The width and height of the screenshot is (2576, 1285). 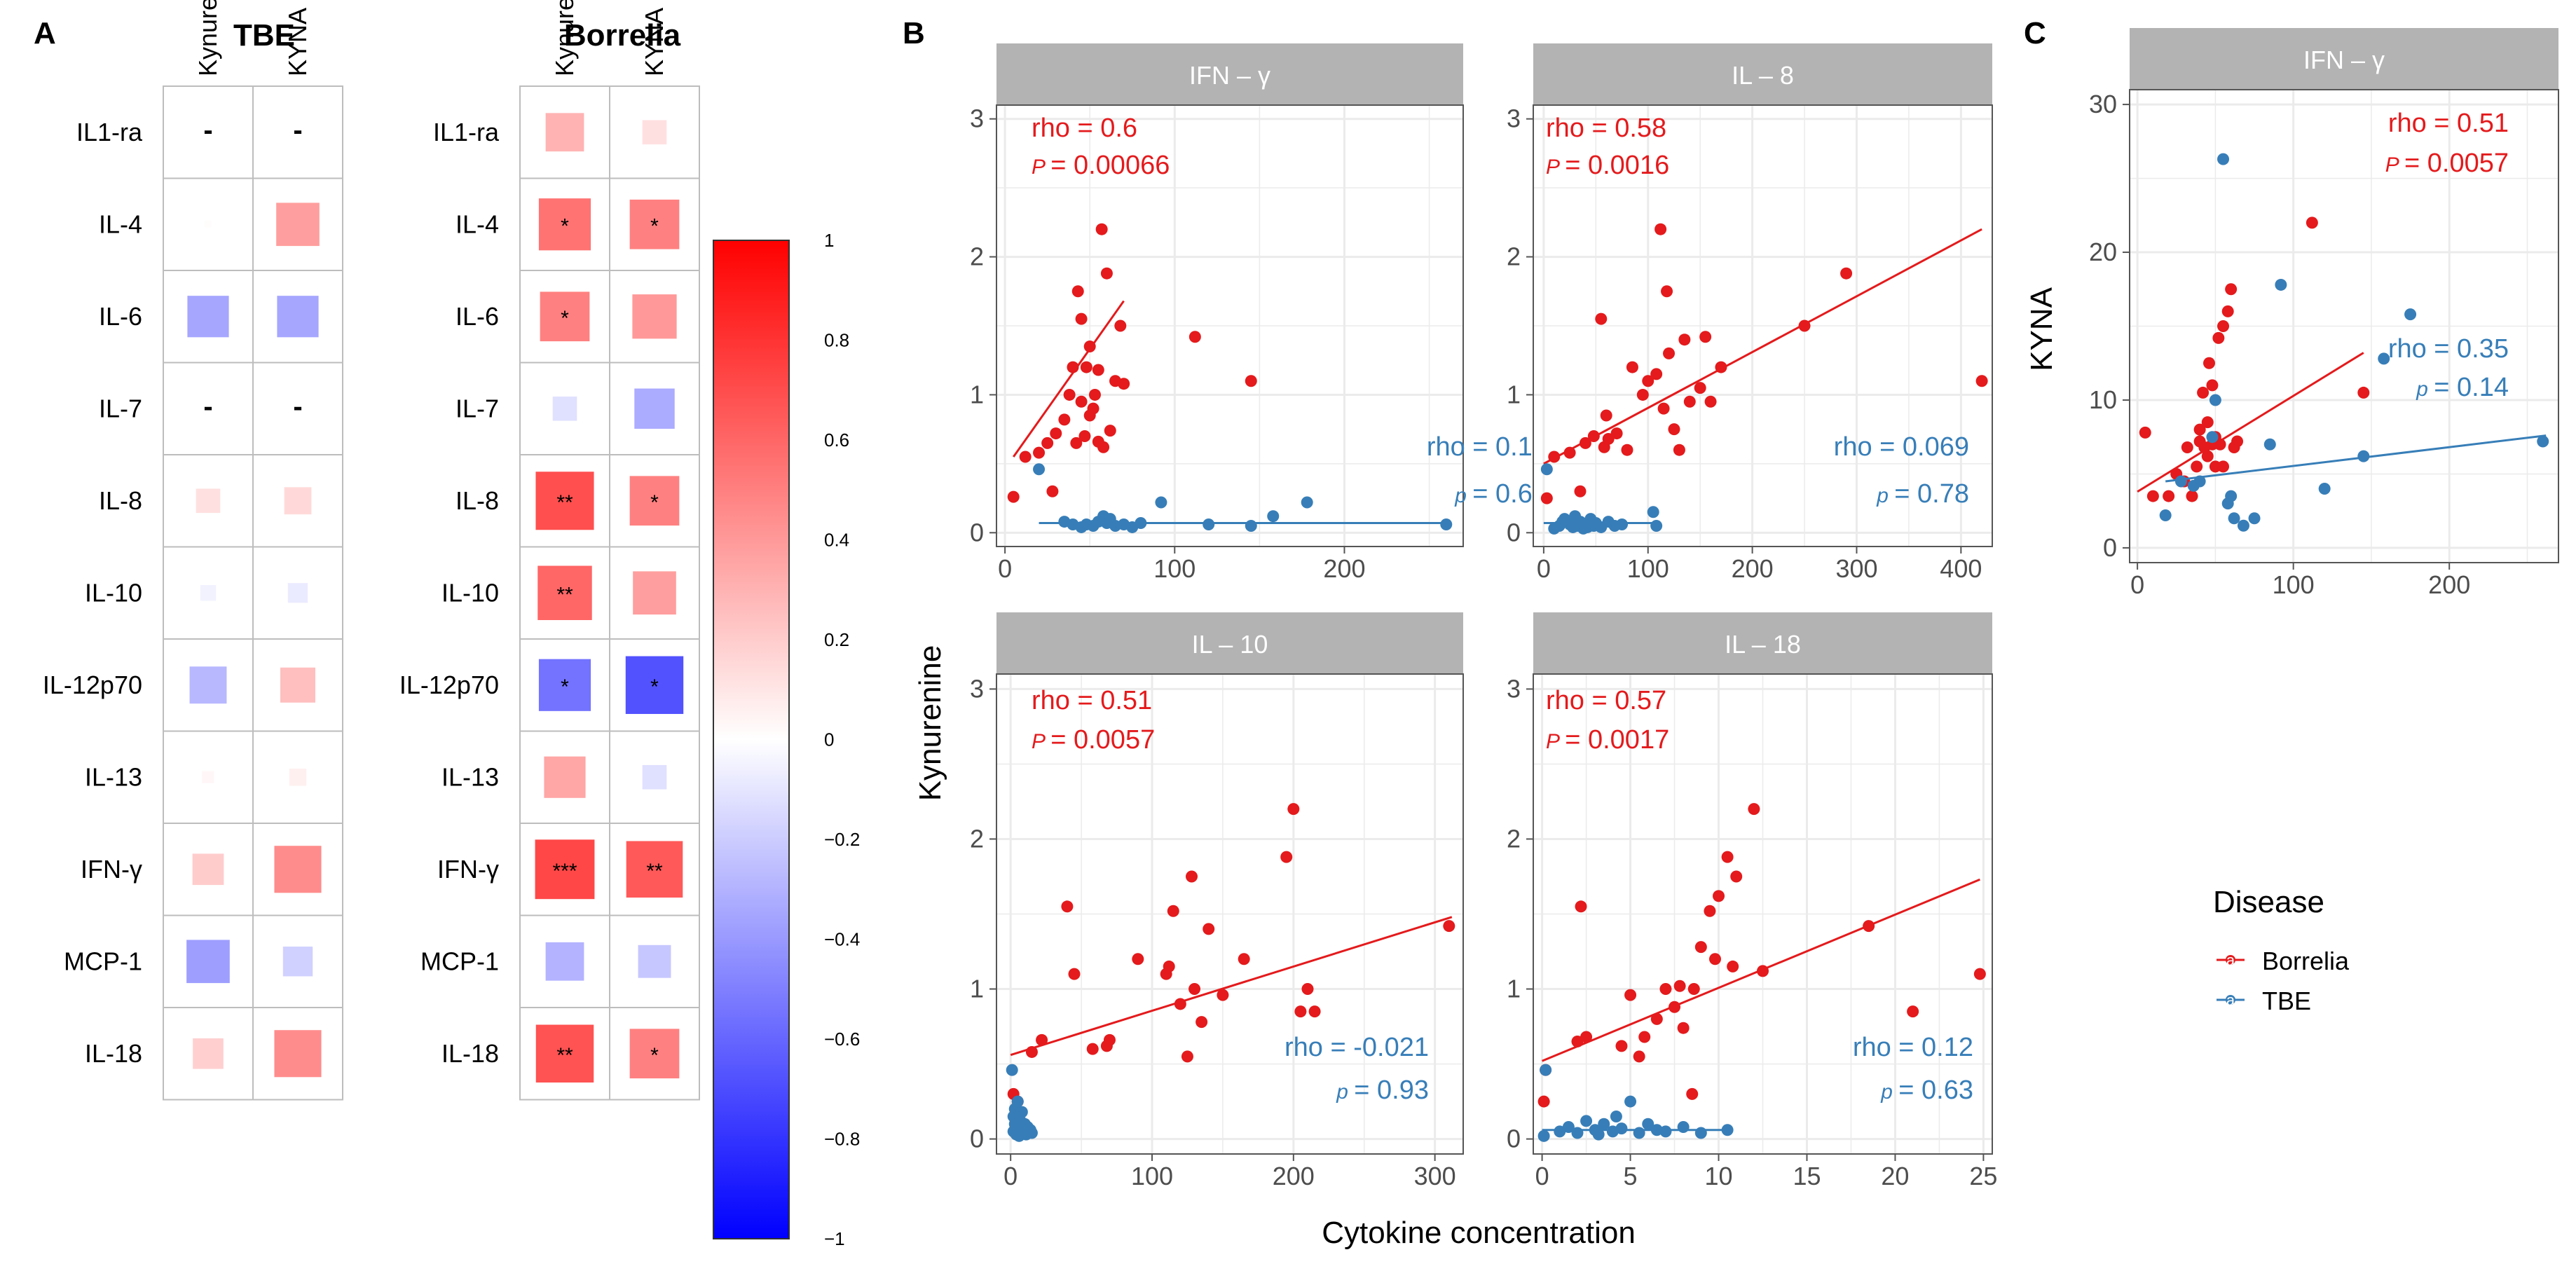 I want to click on borrelia-row-label-il-7: IL-7, so click(x=477, y=408).